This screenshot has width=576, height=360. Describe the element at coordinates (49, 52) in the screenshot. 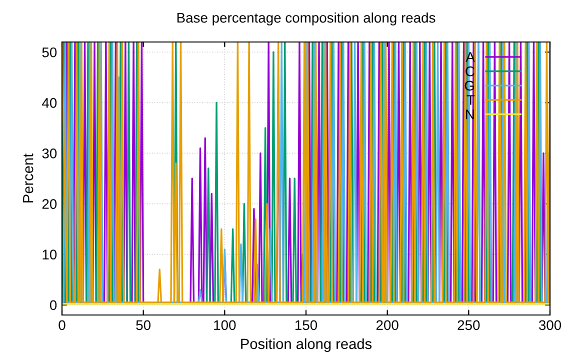

I see `y-tick-label: 50` at that location.